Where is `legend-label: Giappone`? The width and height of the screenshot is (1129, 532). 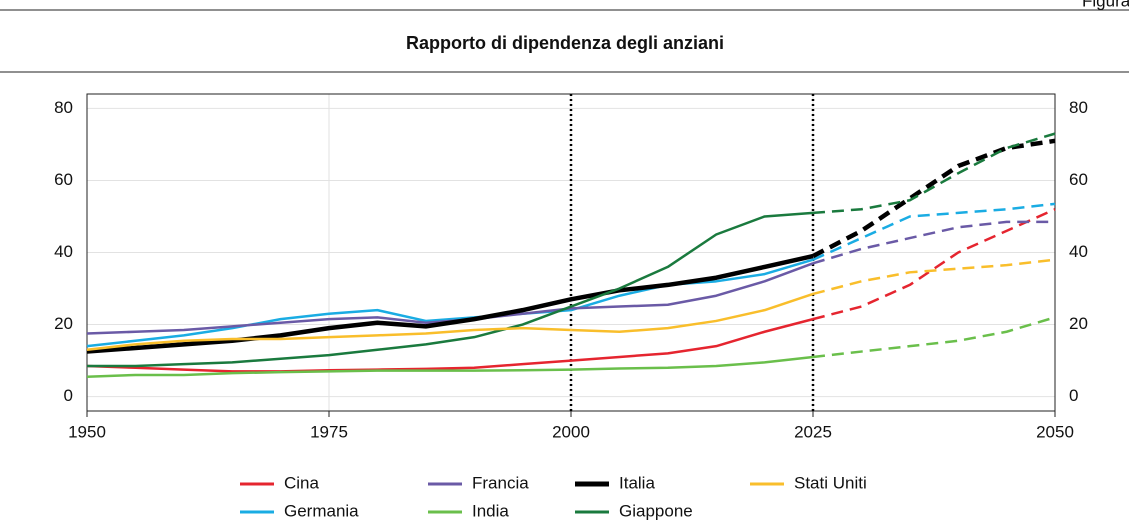 legend-label: Giappone is located at coordinates (656, 510).